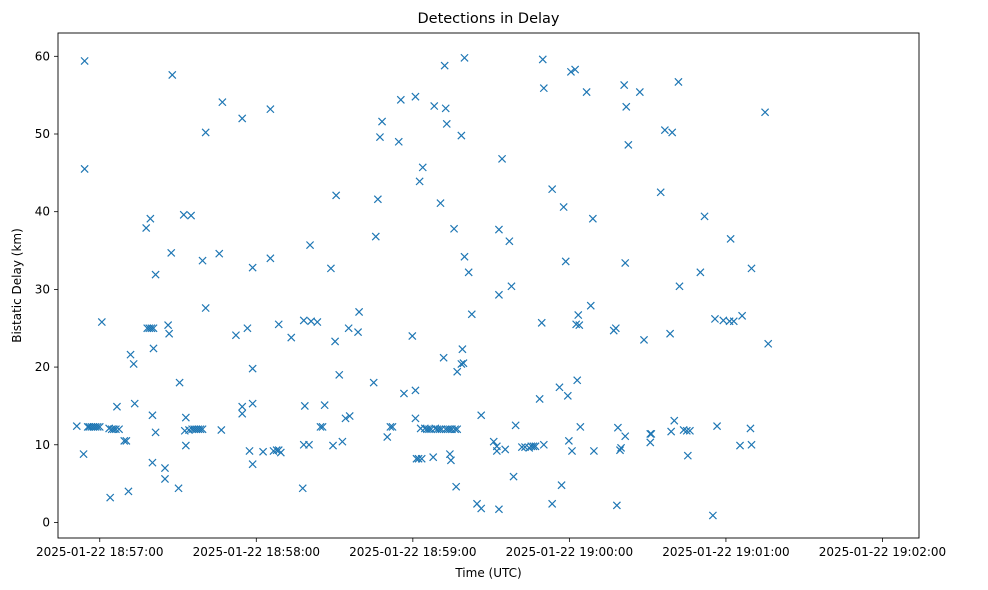  I want to click on y-tick-label: 40, so click(42, 212).